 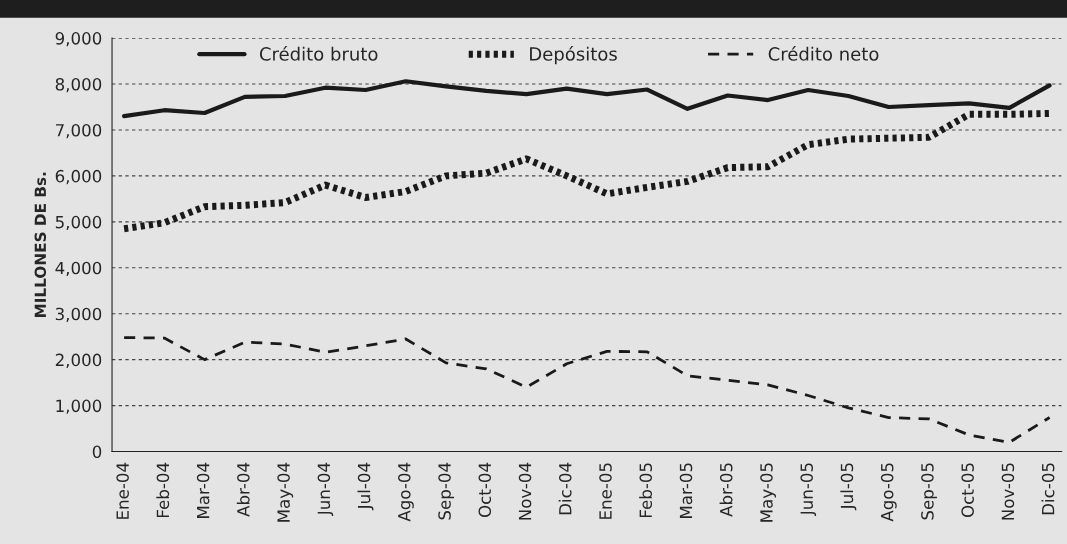 I want to click on y-tick-label: 5,000, so click(x=78, y=223).